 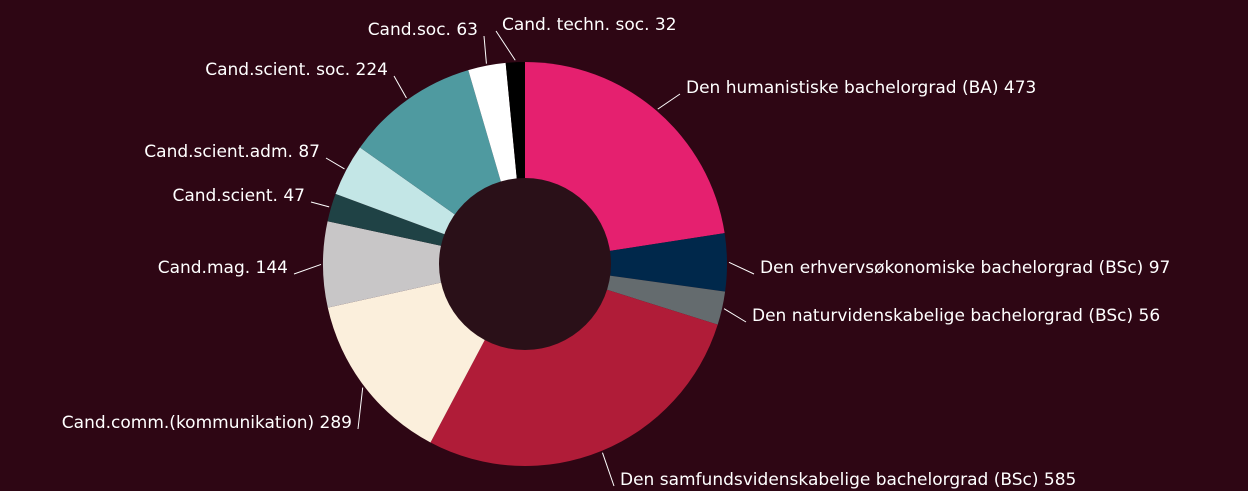 I want to click on slice-label: Cand.scient. 47, so click(x=238, y=196).